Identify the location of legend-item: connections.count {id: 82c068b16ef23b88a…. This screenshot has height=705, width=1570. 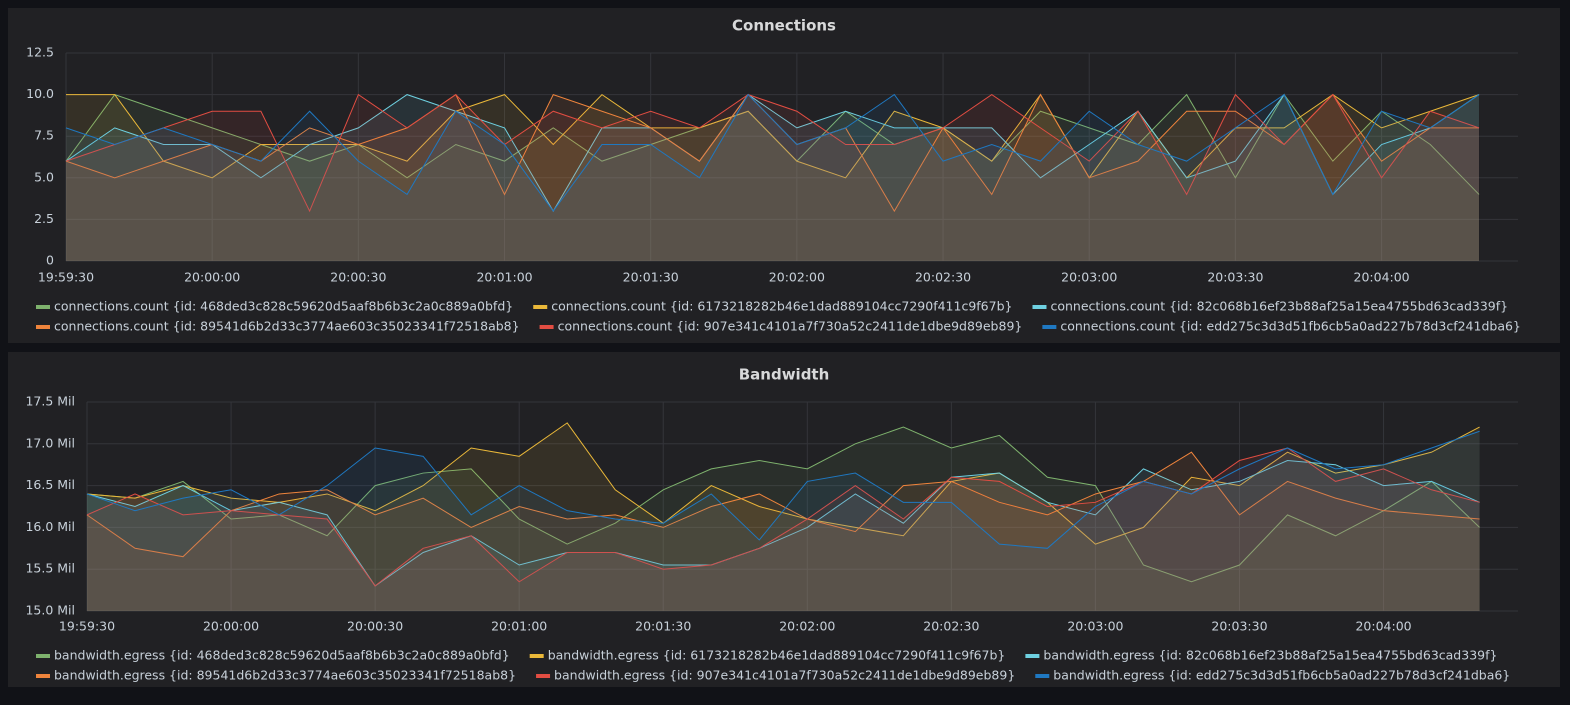
(1270, 306).